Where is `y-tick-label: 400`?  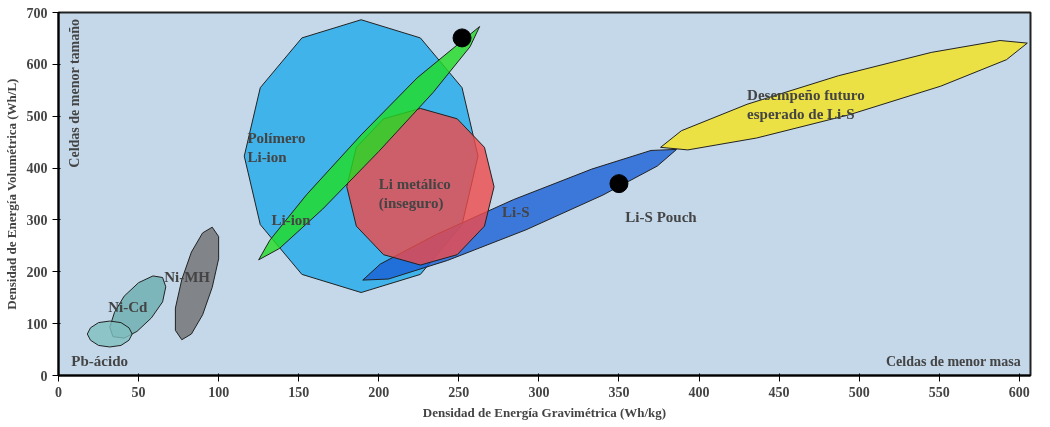 y-tick-label: 400 is located at coordinates (37, 169).